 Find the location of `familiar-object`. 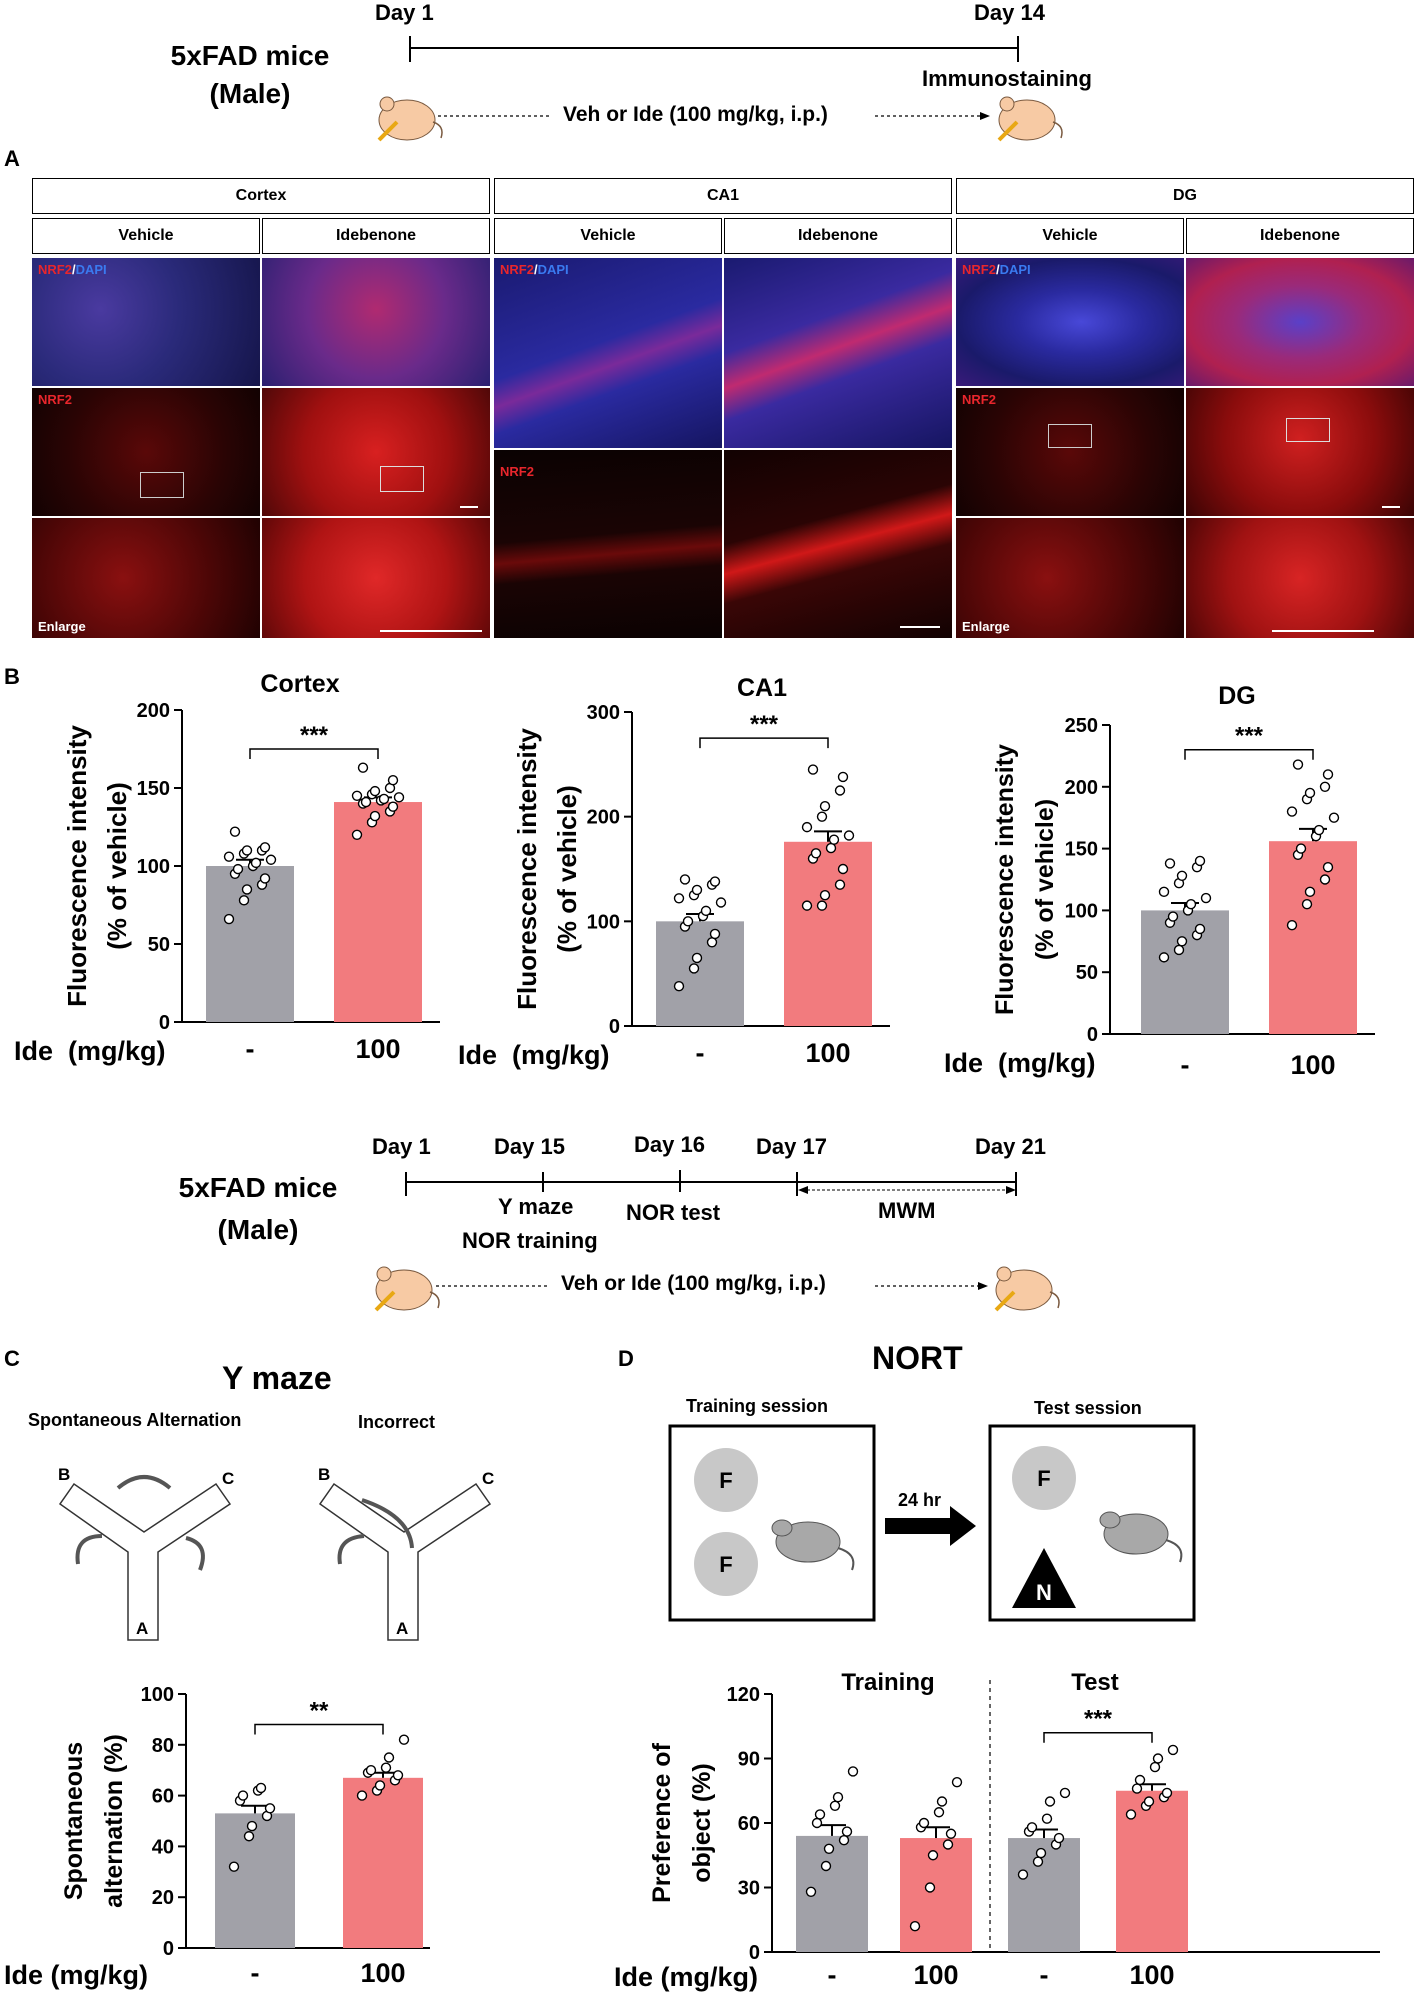

familiar-object is located at coordinates (1044, 1478).